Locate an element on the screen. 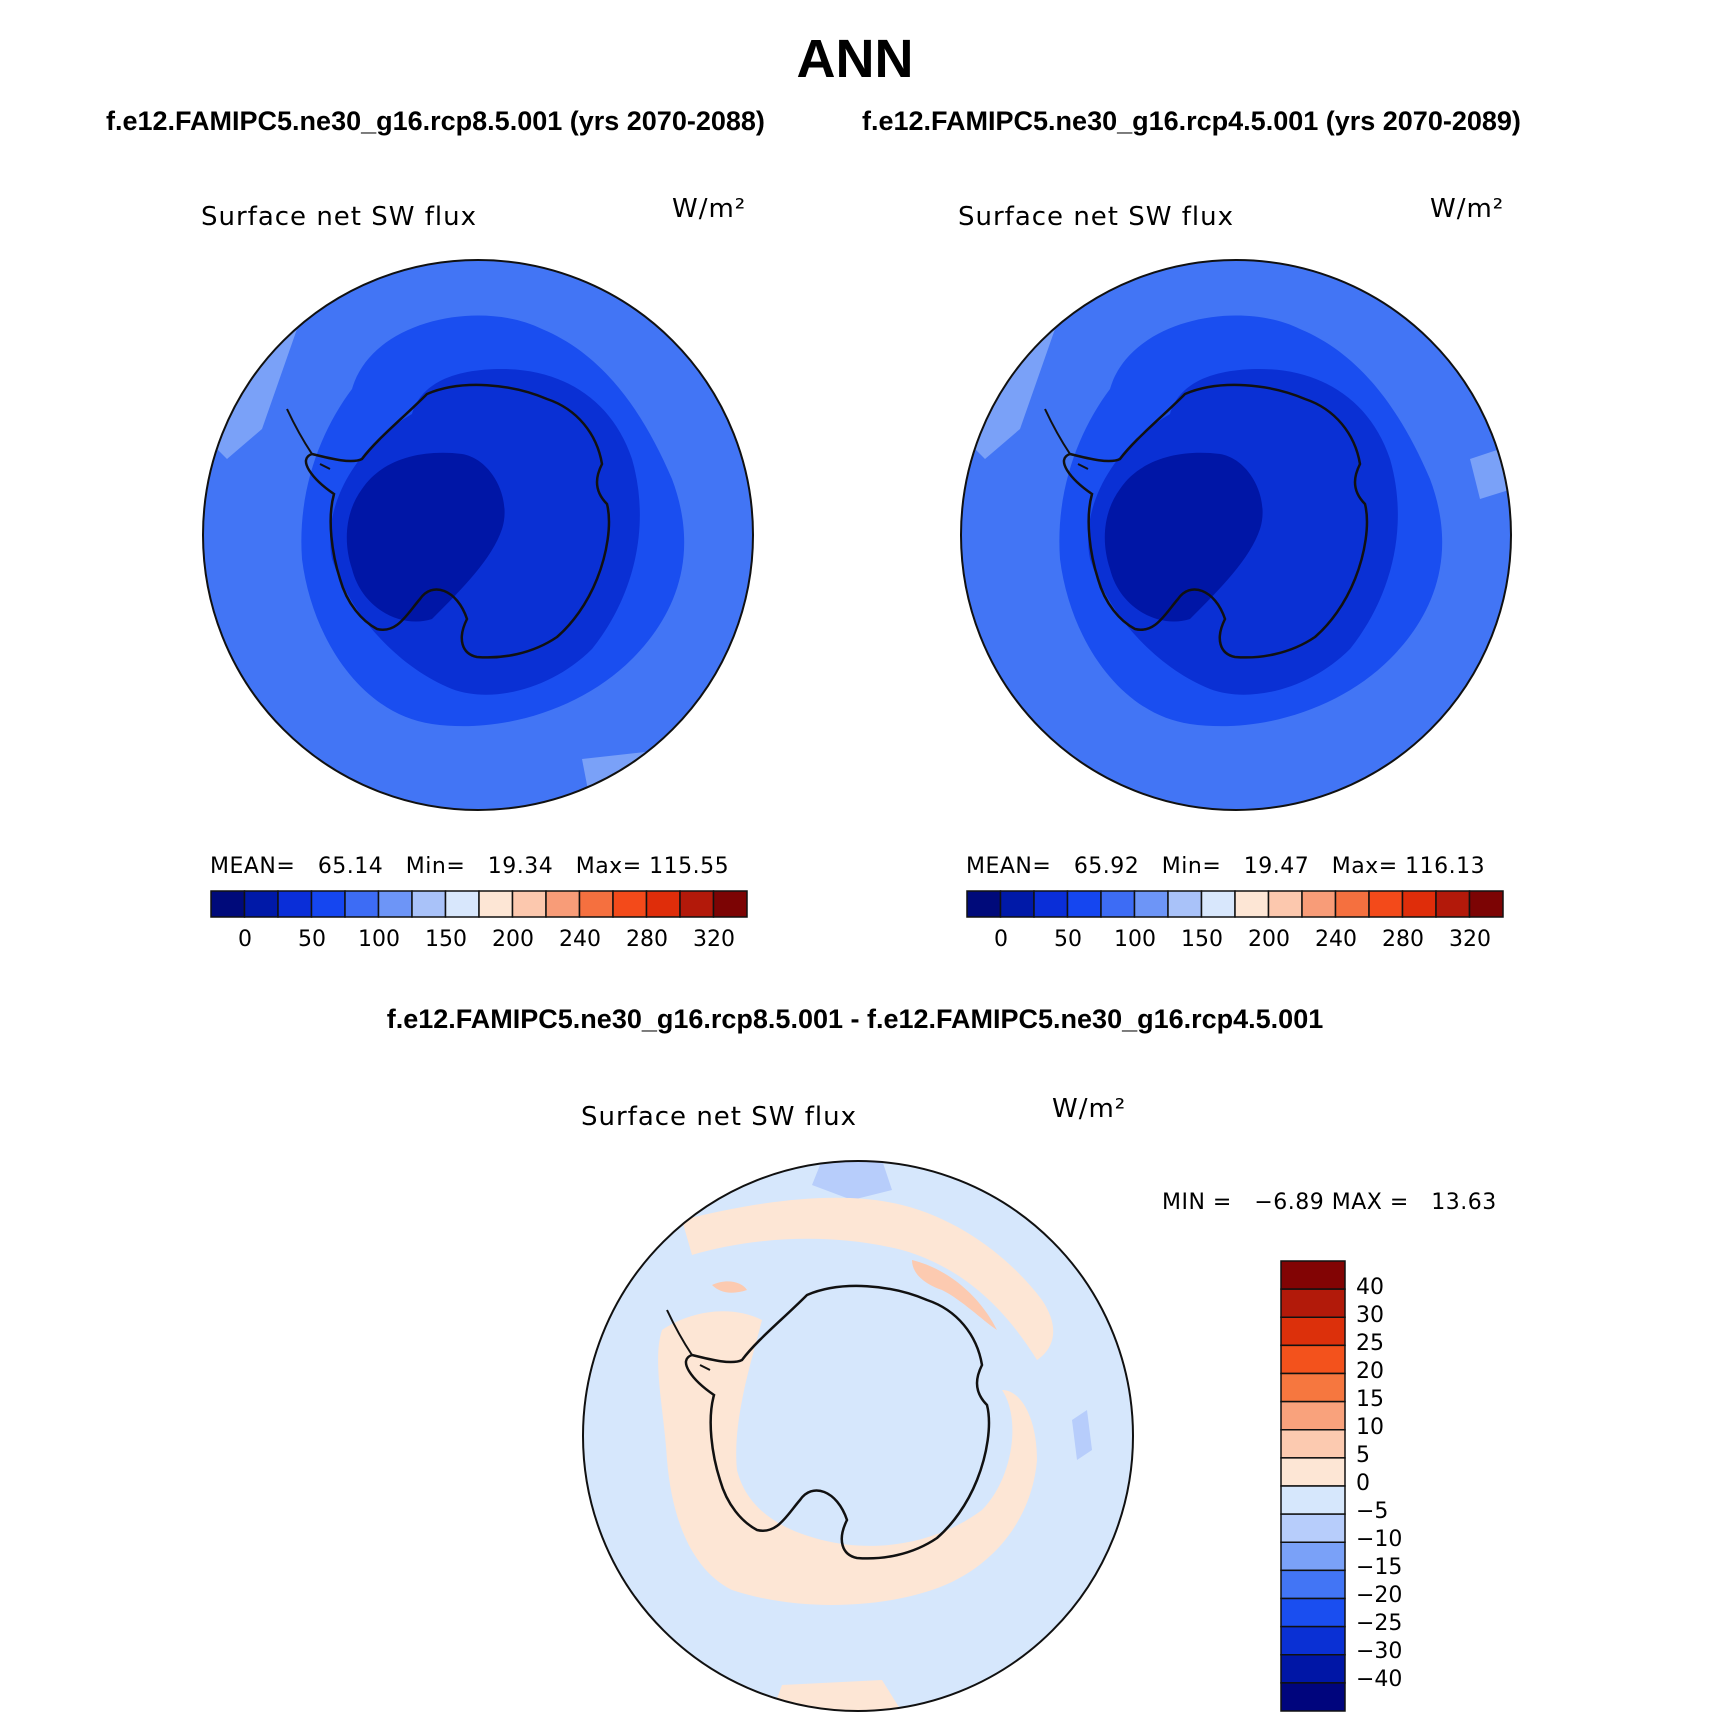 The height and width of the screenshot is (1712, 1710). min-value: 19.47 is located at coordinates (1276, 866).